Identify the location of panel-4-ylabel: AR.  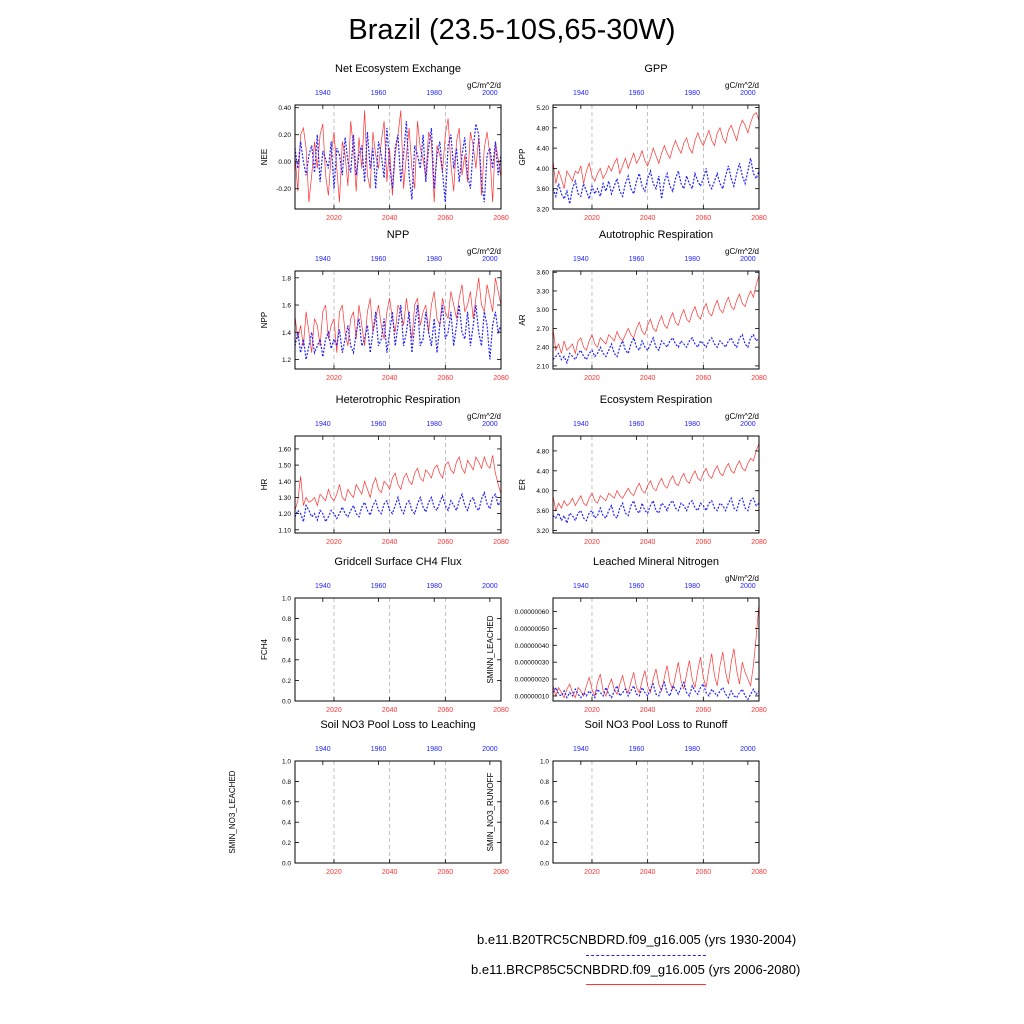
(522, 319).